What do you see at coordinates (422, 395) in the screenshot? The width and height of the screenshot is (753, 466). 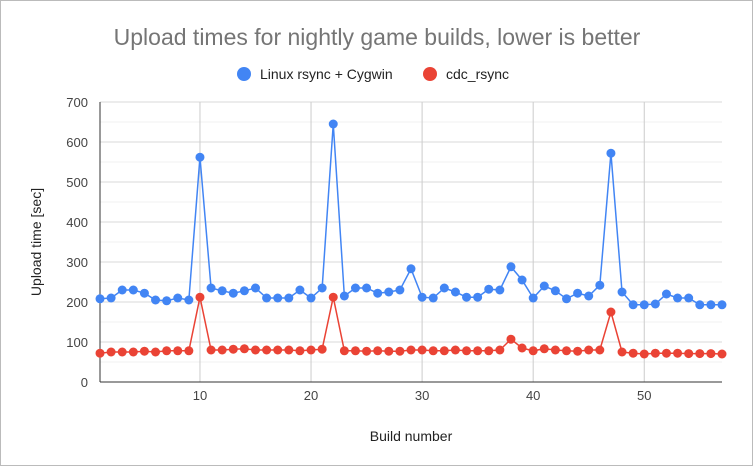 I see `x-tick-label: 30` at bounding box center [422, 395].